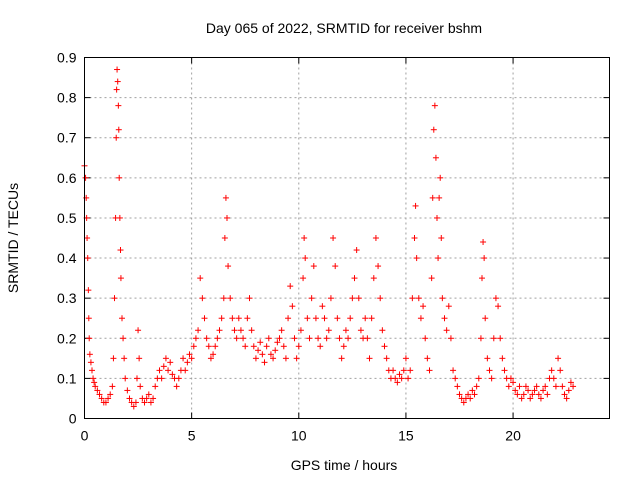  Describe the element at coordinates (67, 378) in the screenshot. I see `y-tick-label: 0.1` at that location.